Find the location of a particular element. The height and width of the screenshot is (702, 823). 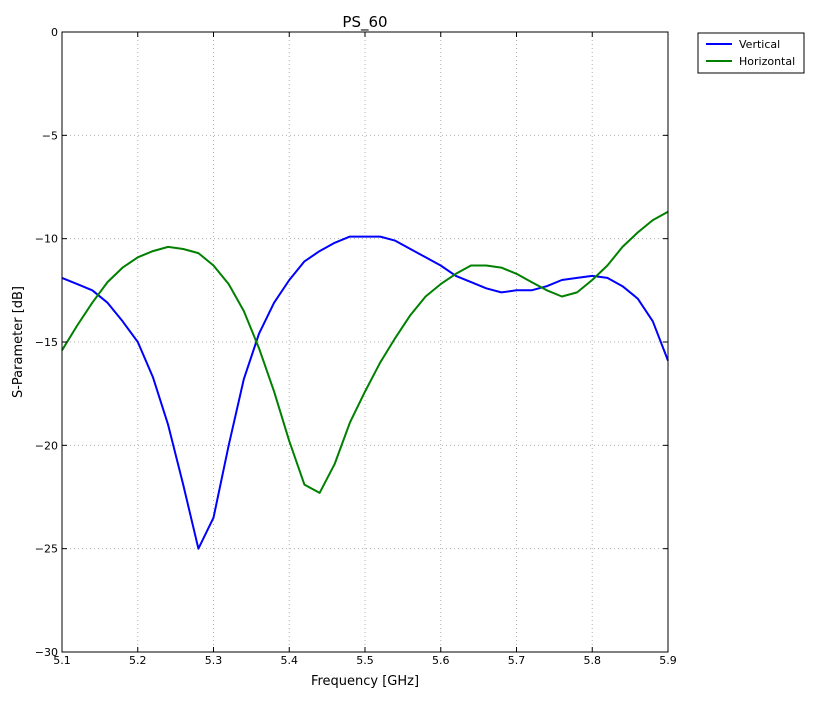

y-tick-label: 0 is located at coordinates (54, 32).